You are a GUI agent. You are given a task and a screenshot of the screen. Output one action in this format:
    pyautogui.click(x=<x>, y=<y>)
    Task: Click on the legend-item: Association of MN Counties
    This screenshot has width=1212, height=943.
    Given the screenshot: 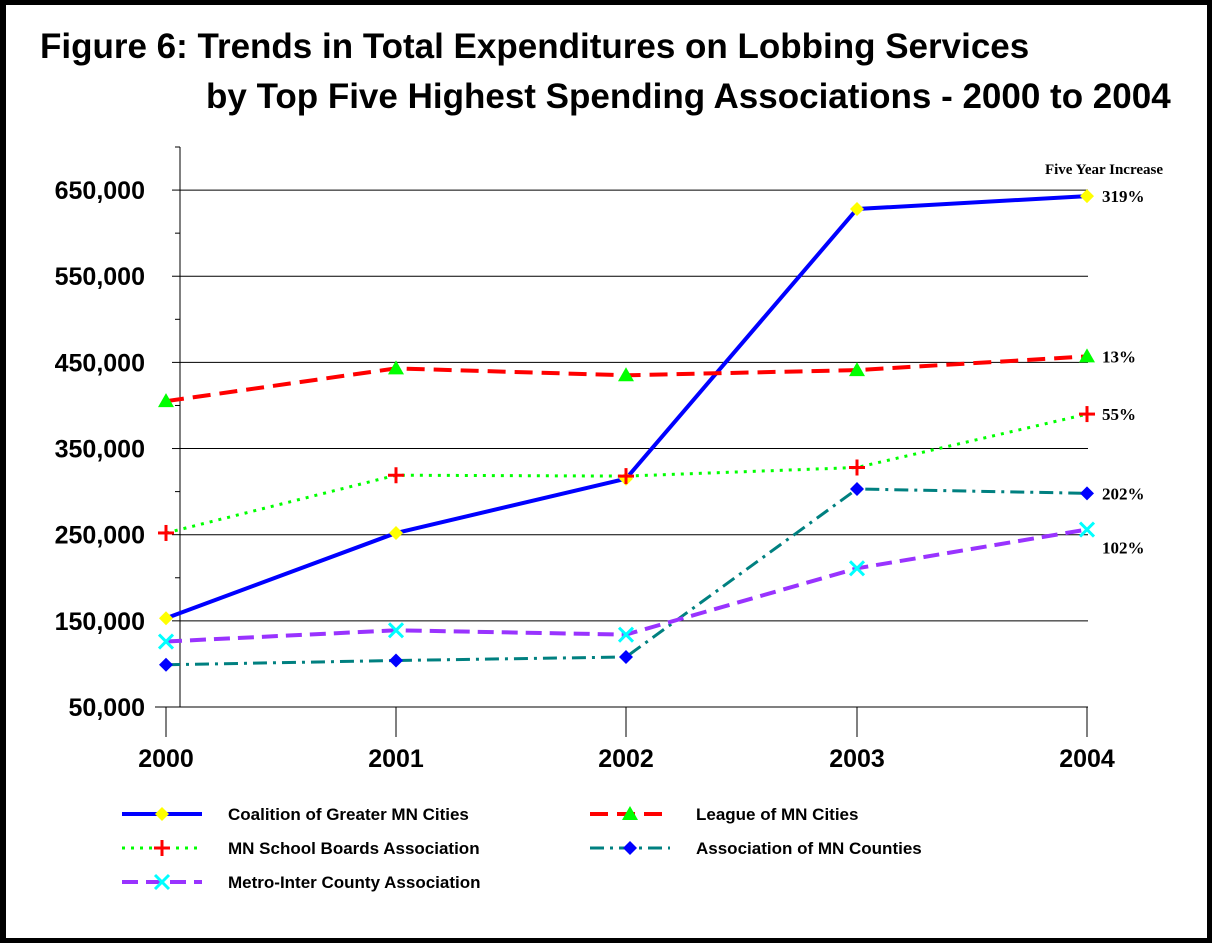 What is the action you would take?
    pyautogui.click(x=756, y=848)
    